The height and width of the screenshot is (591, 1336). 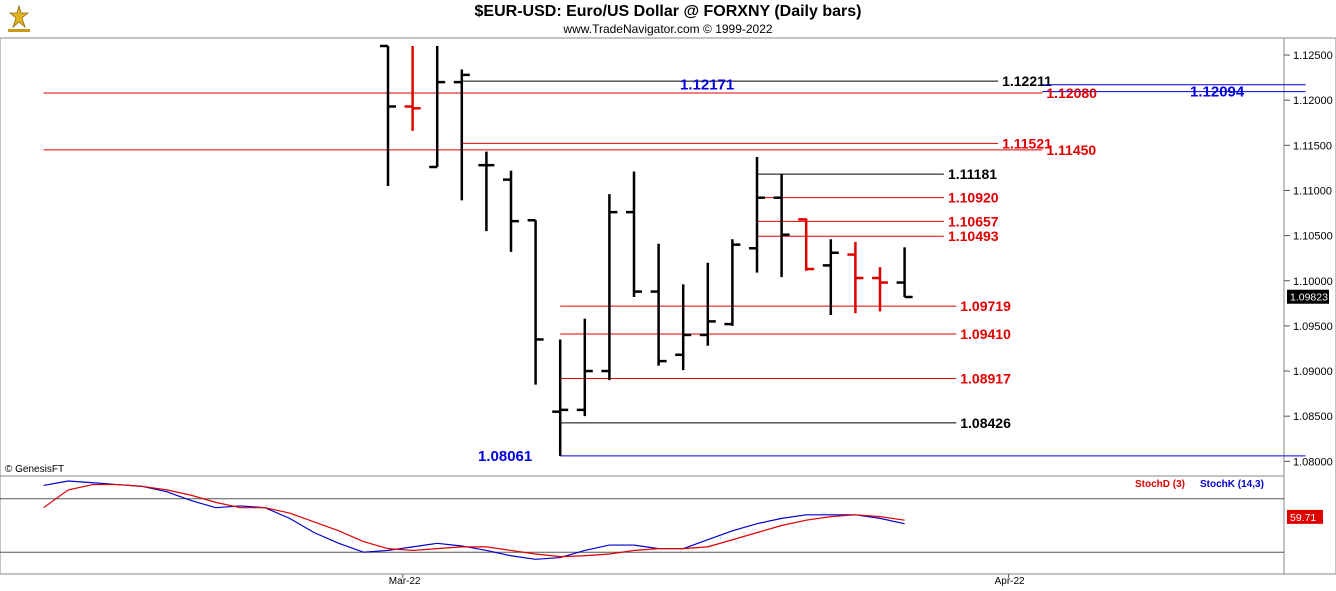 I want to click on y-tick-label: 1.09500, so click(x=1313, y=327).